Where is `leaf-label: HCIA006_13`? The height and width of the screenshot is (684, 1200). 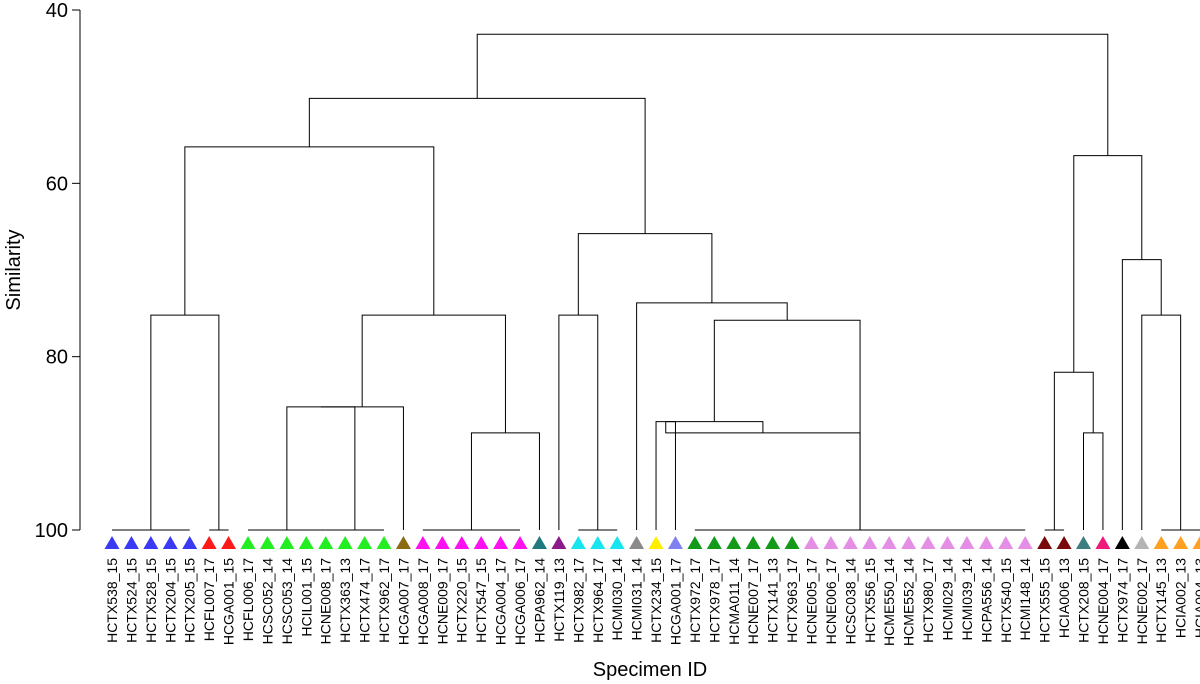
leaf-label: HCIA006_13 is located at coordinates (1064, 598).